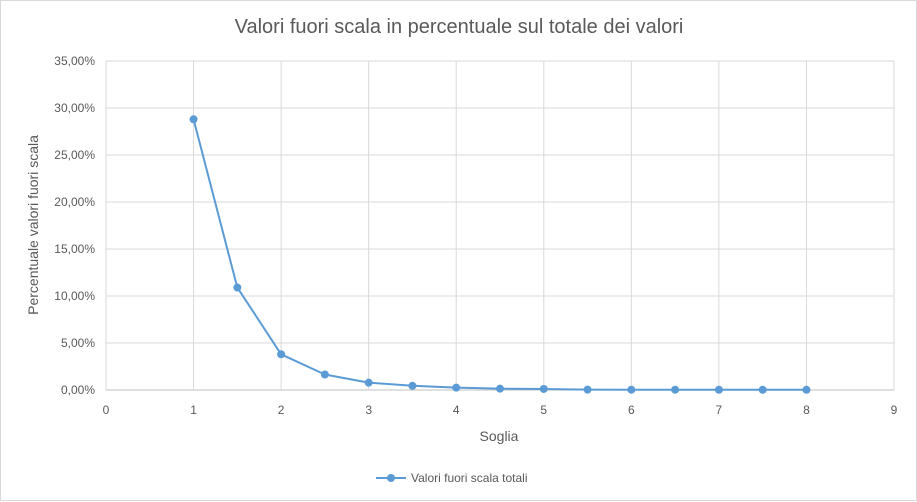 The image size is (917, 502). Describe the element at coordinates (74, 61) in the screenshot. I see `y-tick-label: 35,00%` at that location.